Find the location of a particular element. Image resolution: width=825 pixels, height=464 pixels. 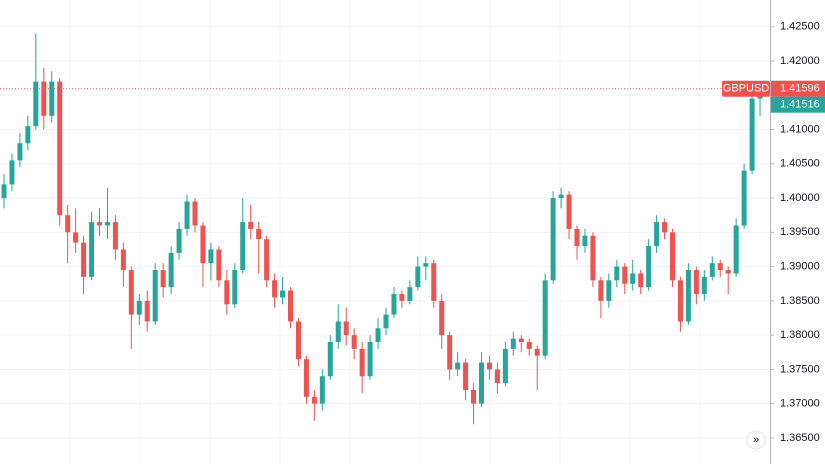

y-tick-label: 1.38500 is located at coordinates (800, 301).